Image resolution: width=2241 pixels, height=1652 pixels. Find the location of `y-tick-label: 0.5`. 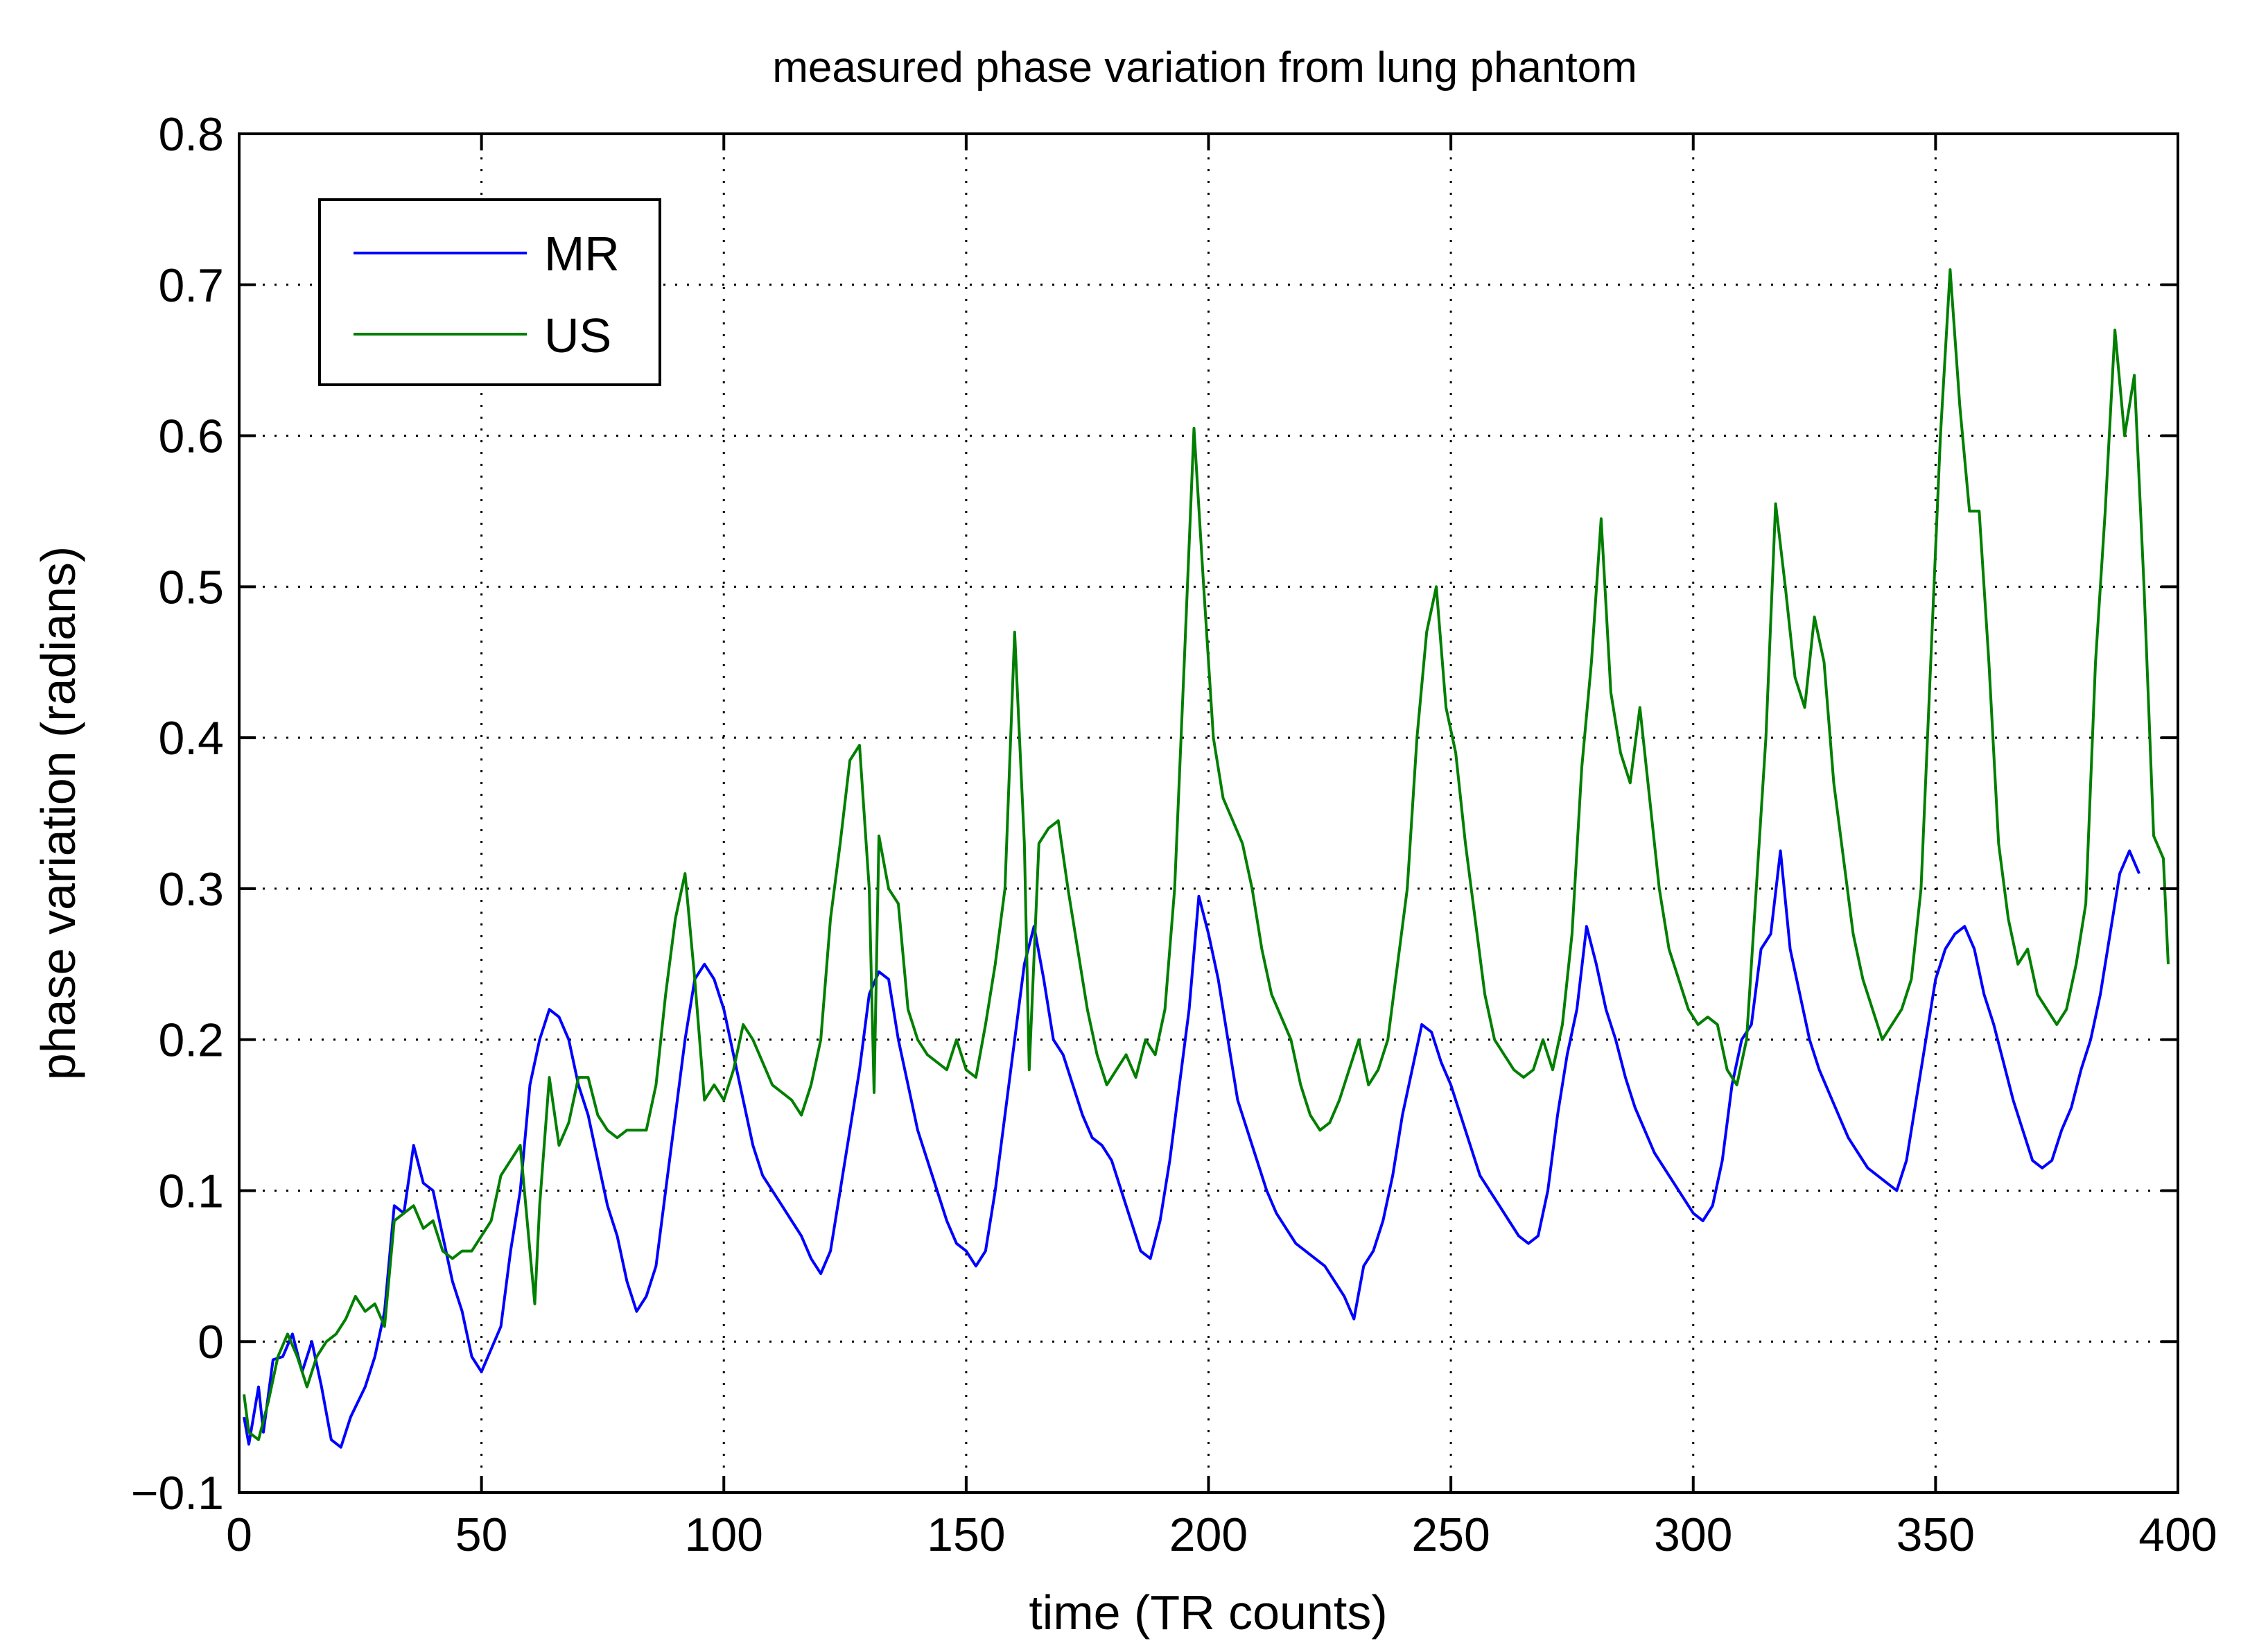

y-tick-label: 0.5 is located at coordinates (191, 587).